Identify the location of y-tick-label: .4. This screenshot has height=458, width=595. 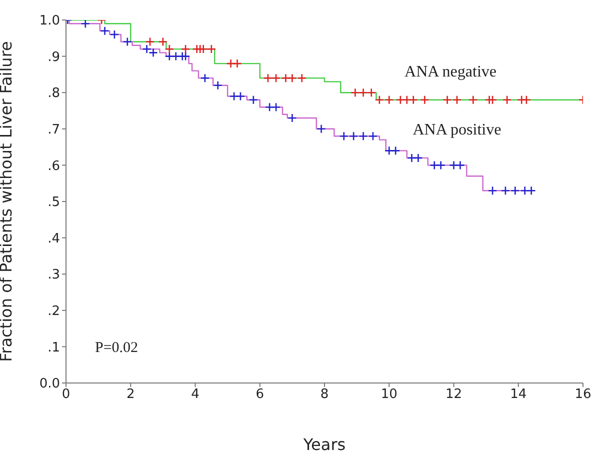
(54, 238).